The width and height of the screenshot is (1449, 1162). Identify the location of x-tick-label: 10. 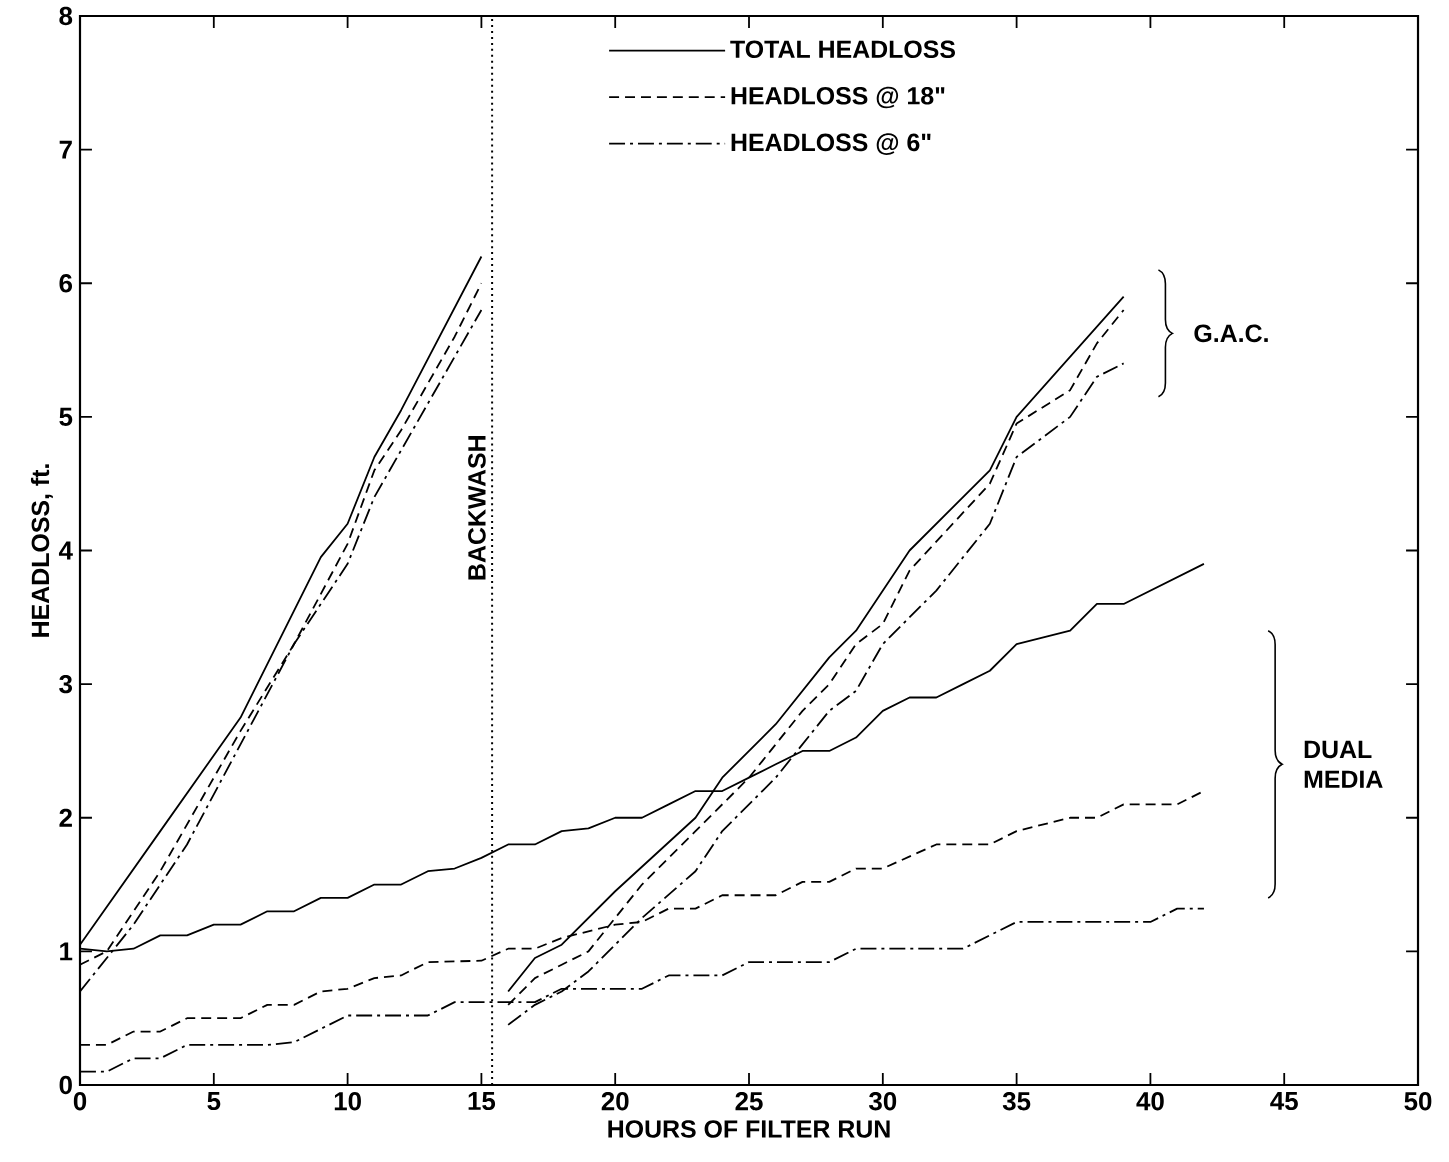
(347, 1101).